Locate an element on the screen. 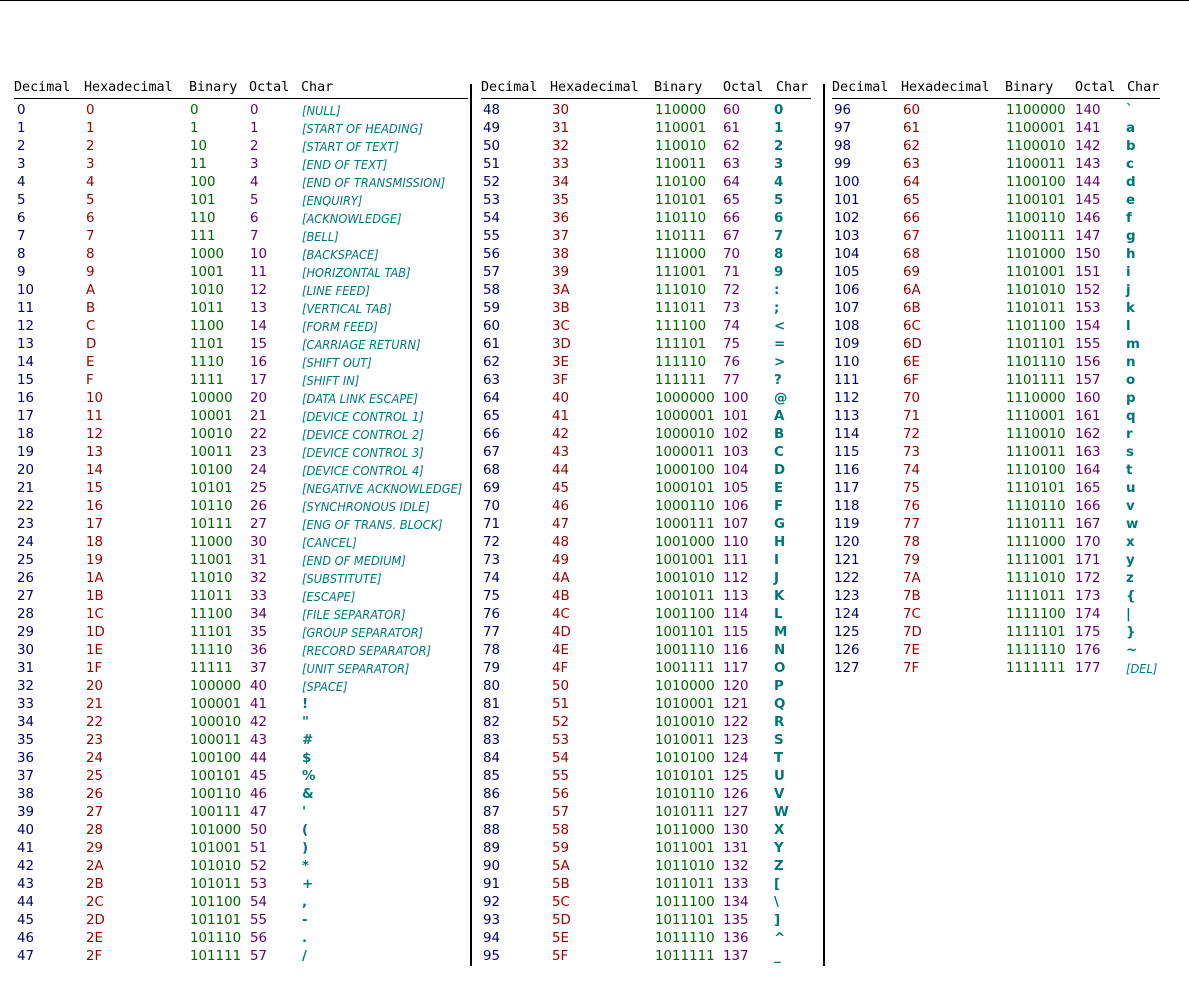 This screenshot has height=981, width=1189. table-row: 57 39 111001 71 9 is located at coordinates (594, 273).